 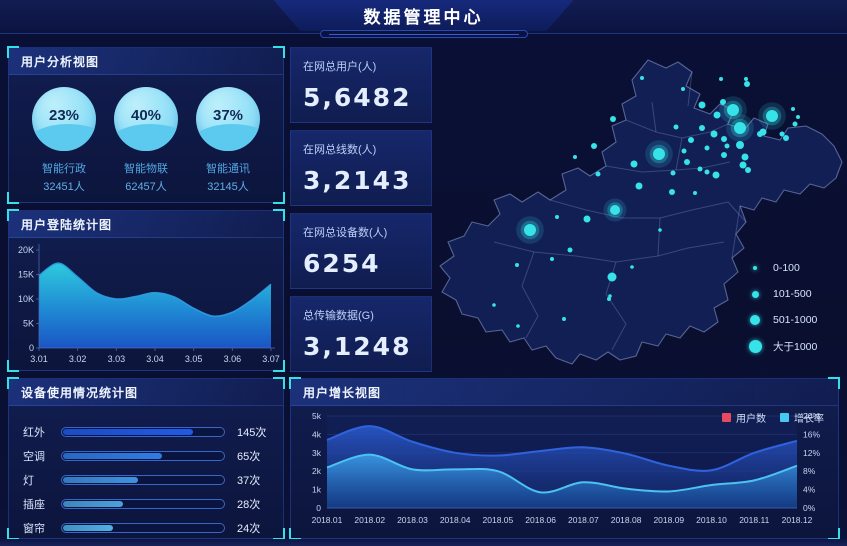 What do you see at coordinates (423, 15) in the screenshot?
I see `header-title-plate: 数据管理中心` at bounding box center [423, 15].